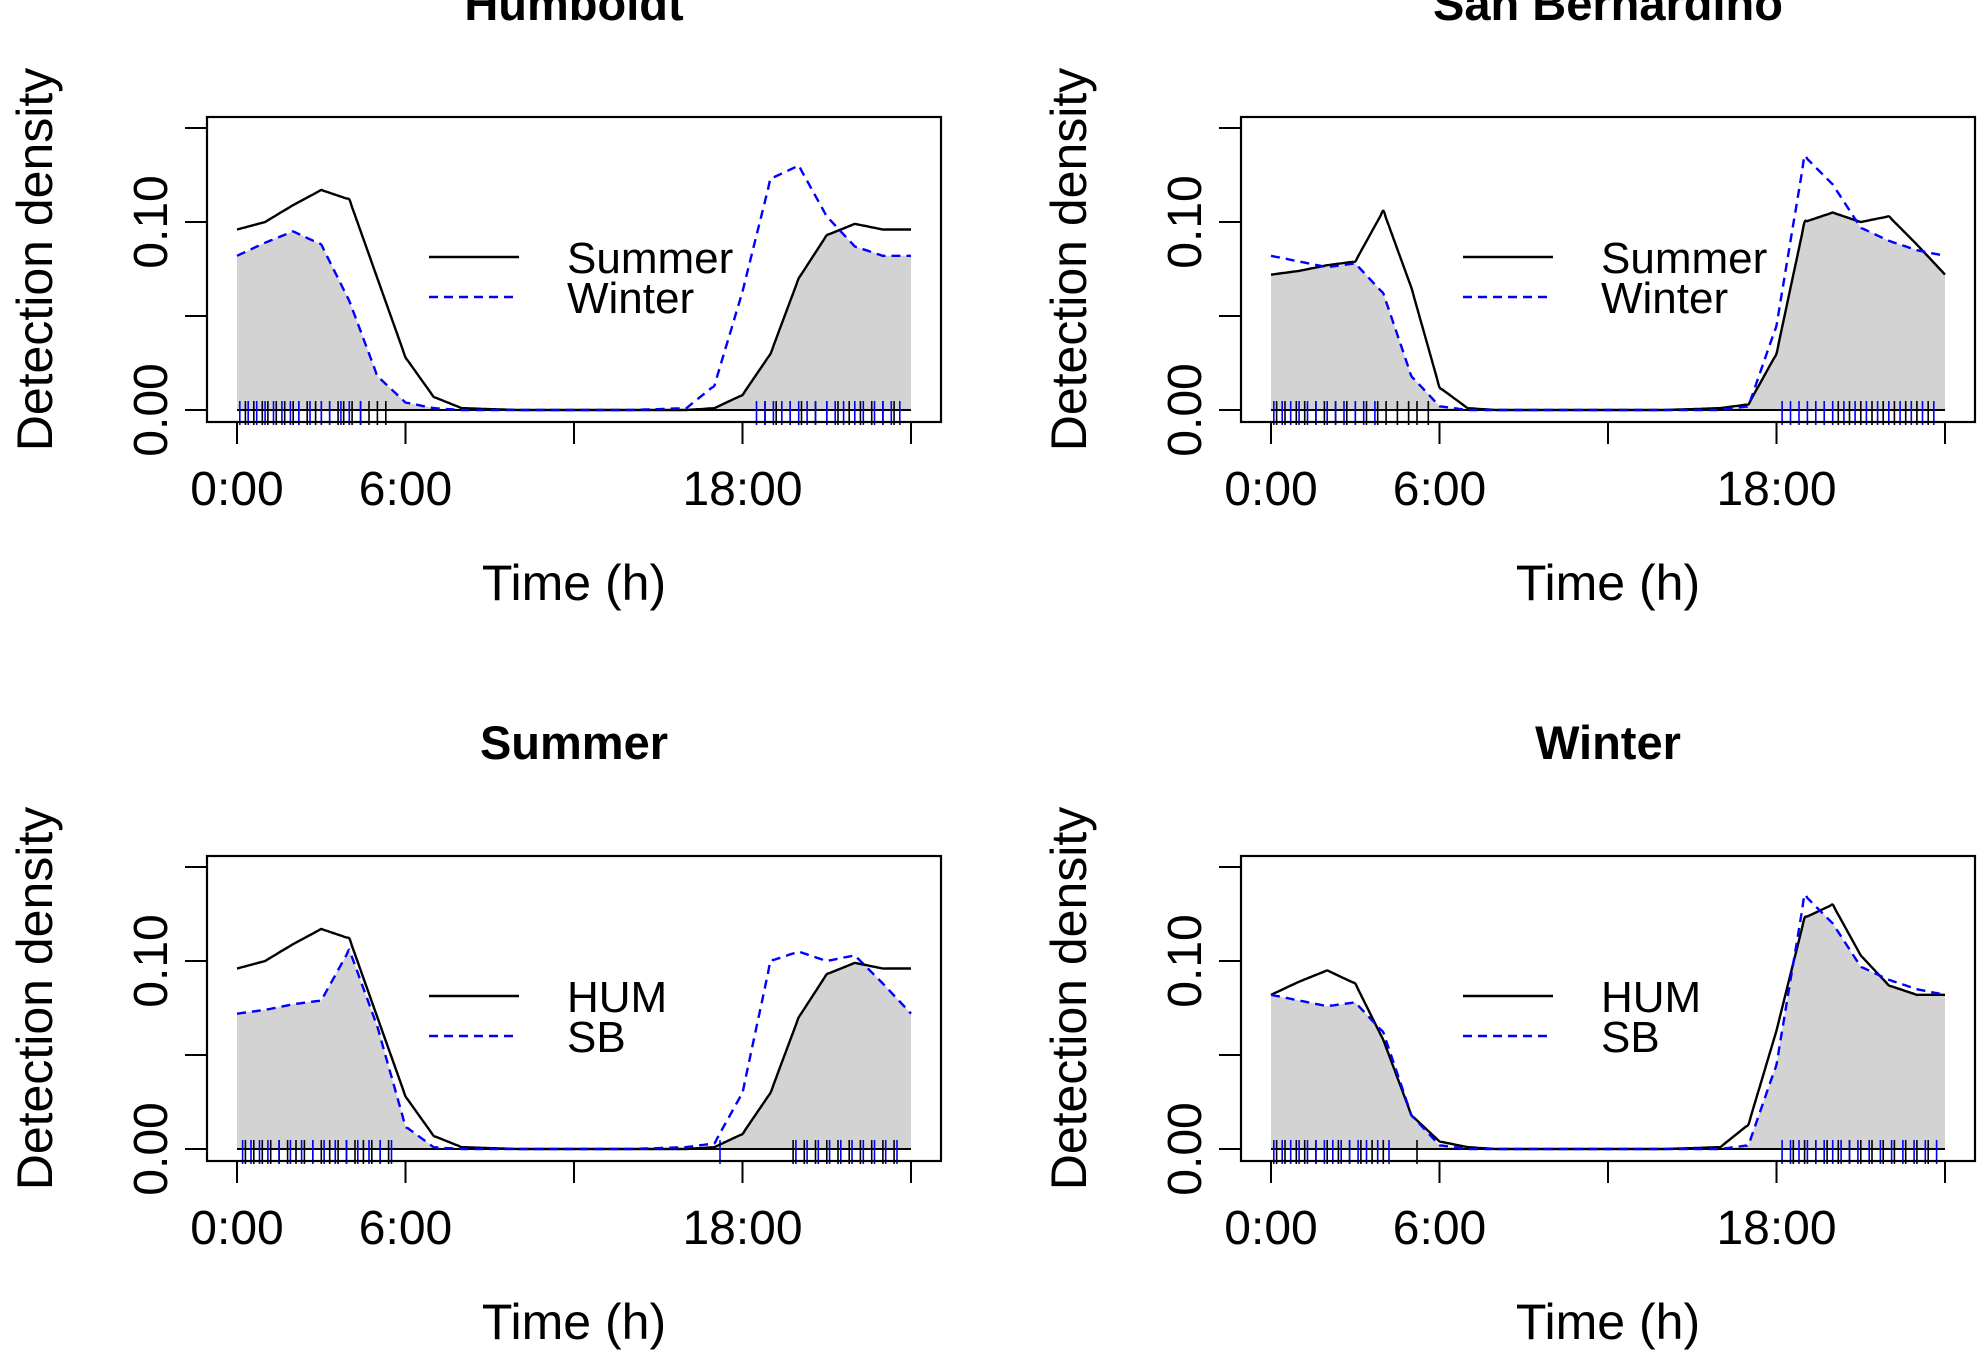 The height and width of the screenshot is (1368, 1985). Describe the element at coordinates (1608, 15) in the screenshot. I see `chart-title: San Bernardino` at that location.